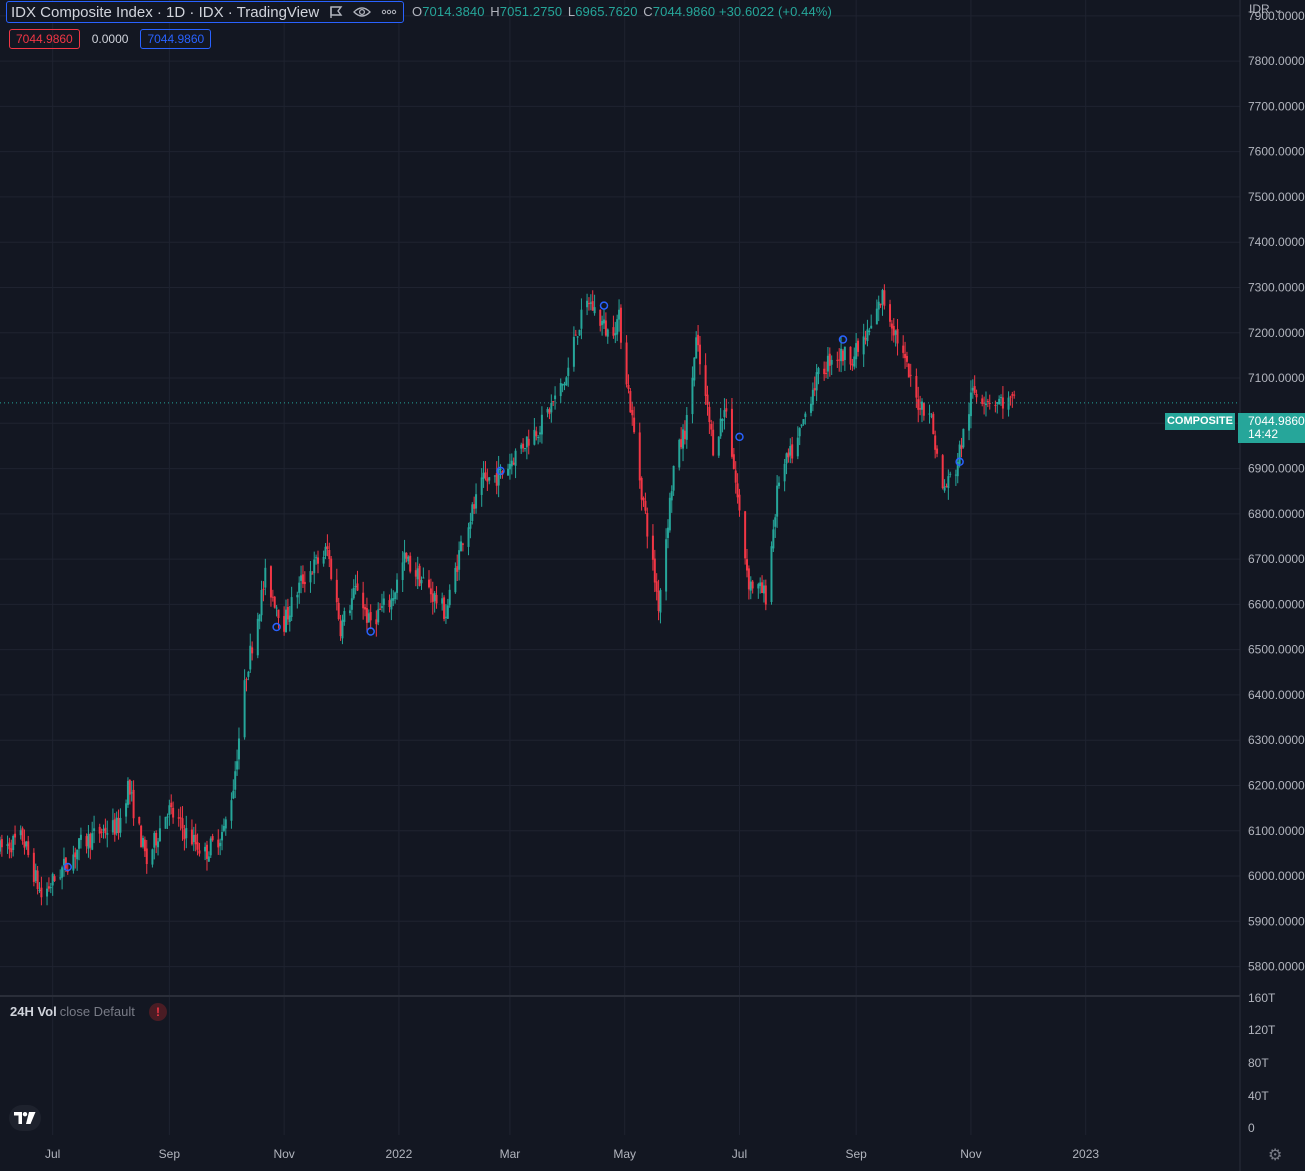 This screenshot has height=1171, width=1305. I want to click on eye-icon, so click(362, 12).